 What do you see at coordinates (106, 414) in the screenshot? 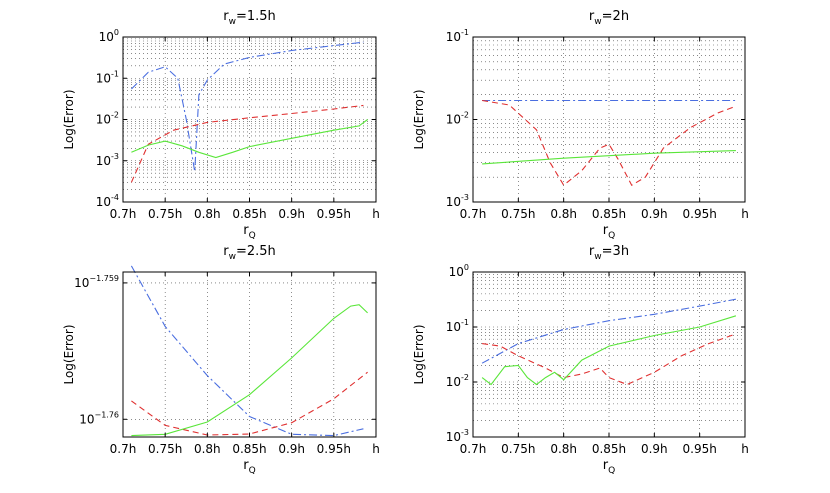
I see `y-tick-exponent: −1.76` at bounding box center [106, 414].